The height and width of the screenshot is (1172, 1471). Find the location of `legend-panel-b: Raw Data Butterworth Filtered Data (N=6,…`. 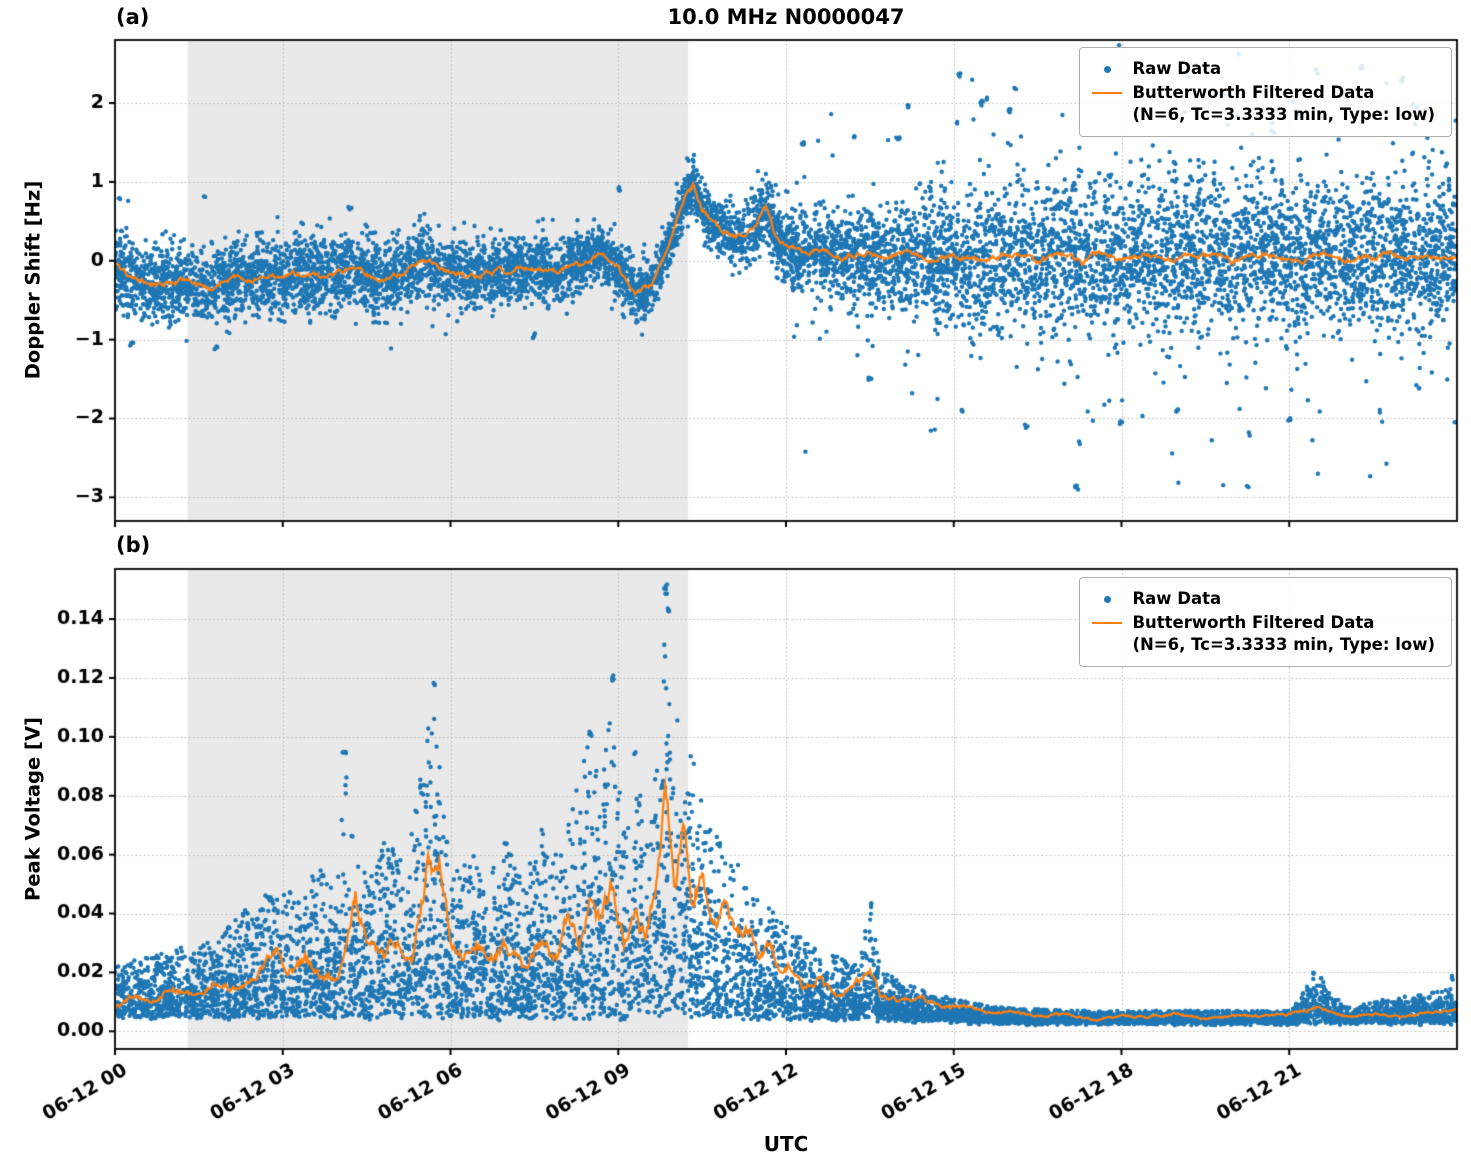

legend-panel-b: Raw Data Butterworth Filtered Data (N=6,… is located at coordinates (1265, 622).